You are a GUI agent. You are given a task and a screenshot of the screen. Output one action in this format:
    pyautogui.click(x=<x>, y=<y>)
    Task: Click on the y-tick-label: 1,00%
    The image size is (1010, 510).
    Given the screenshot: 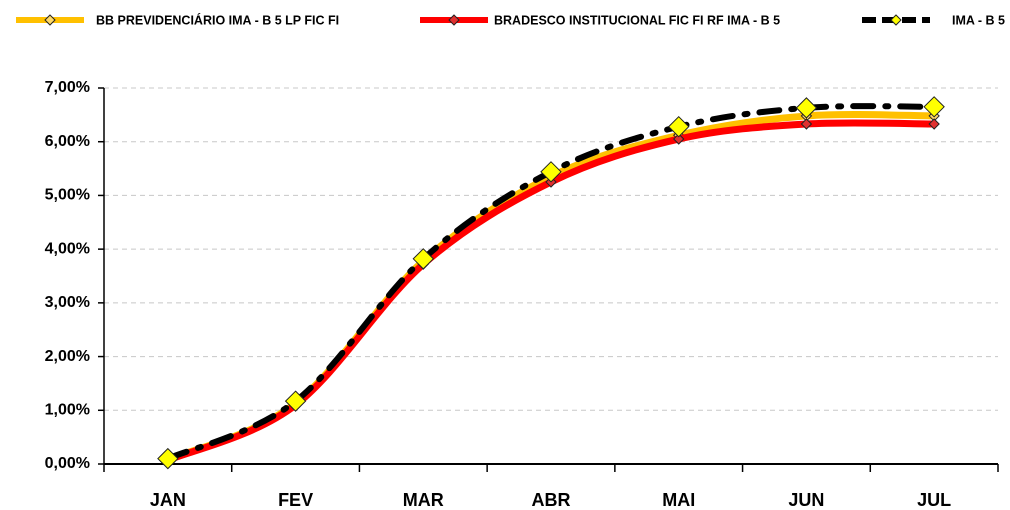 What is the action you would take?
    pyautogui.click(x=67, y=410)
    